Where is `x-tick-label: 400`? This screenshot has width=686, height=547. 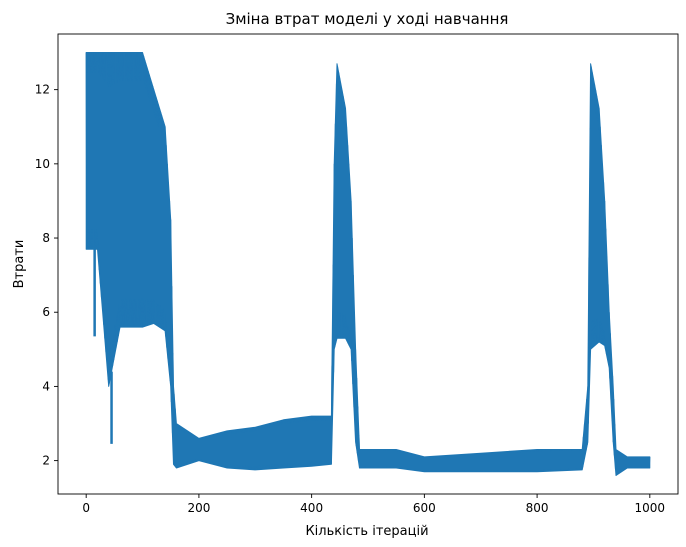 x-tick-label: 400 is located at coordinates (311, 508).